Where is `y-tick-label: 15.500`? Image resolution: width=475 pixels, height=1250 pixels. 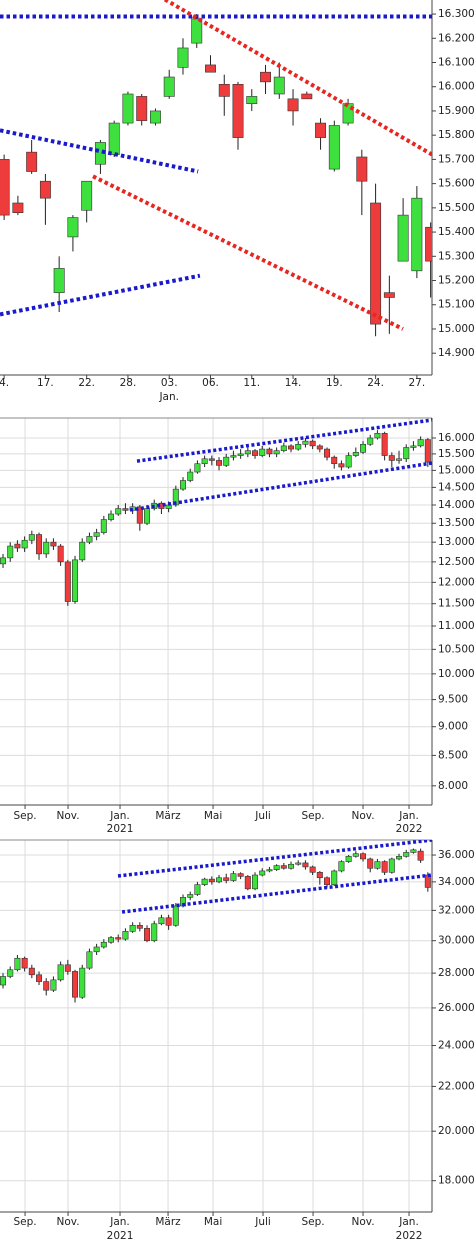
y-tick-label: 15.500 is located at coordinates (456, 454).